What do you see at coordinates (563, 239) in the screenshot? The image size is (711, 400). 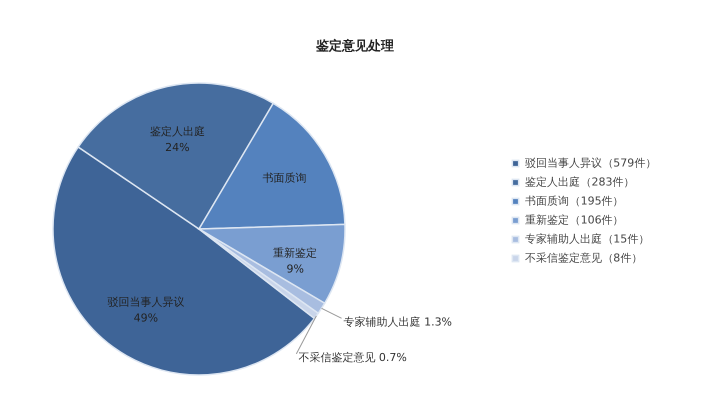 I see `legend-label: 专家辅助人出庭` at bounding box center [563, 239].